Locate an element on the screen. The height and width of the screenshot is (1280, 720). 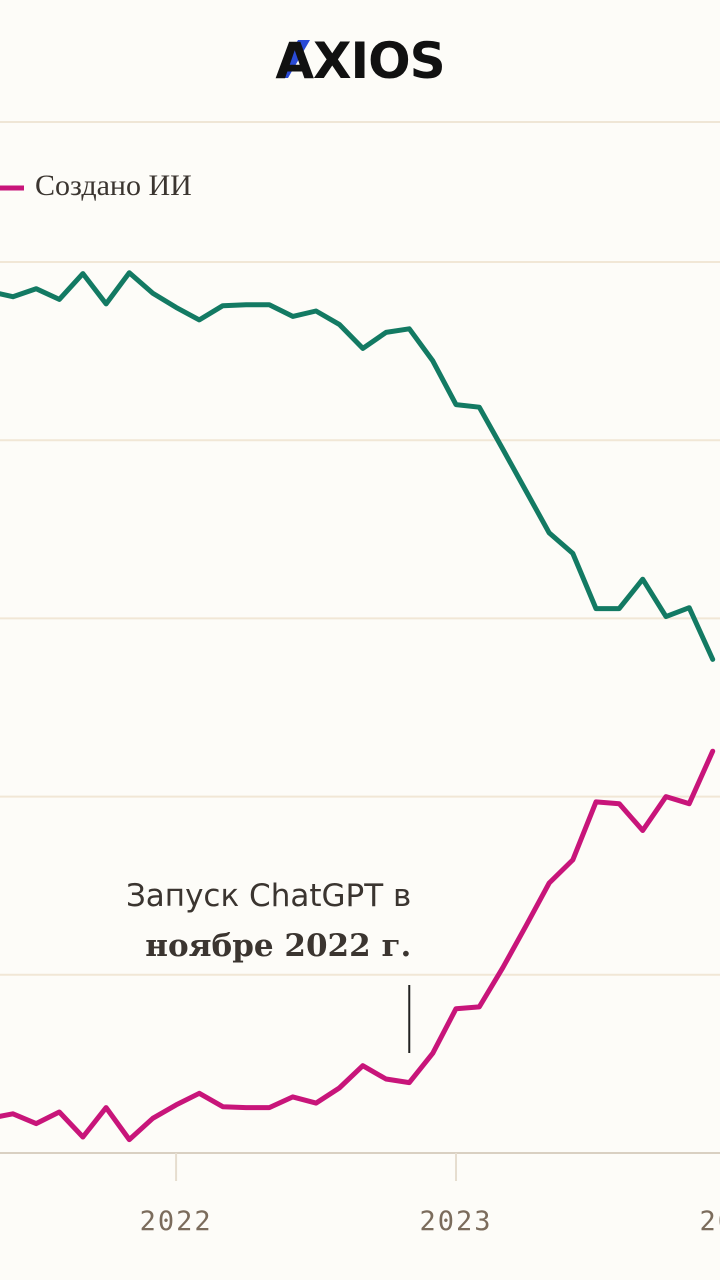
logo-mark is located at coordinates (293, 59).